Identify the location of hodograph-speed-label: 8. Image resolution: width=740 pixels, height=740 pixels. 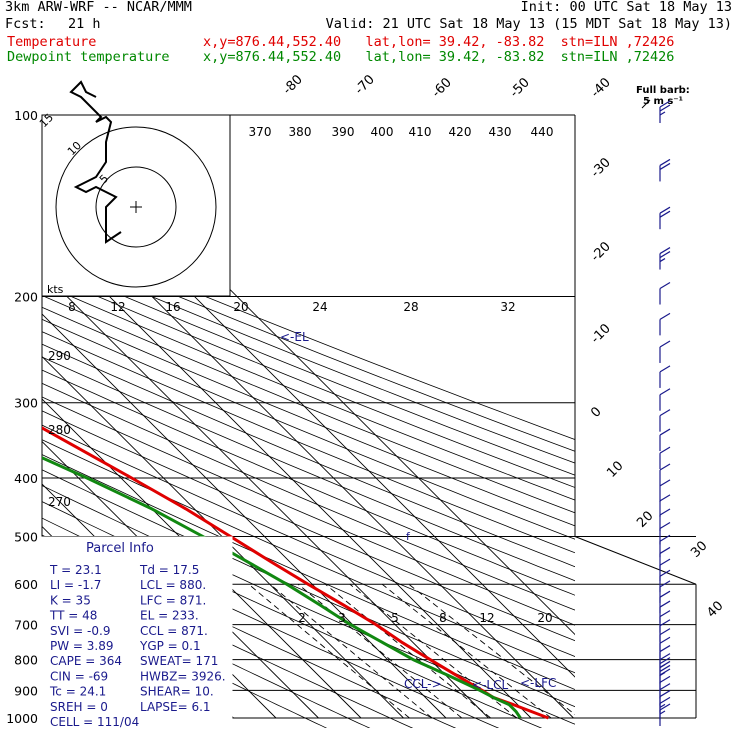
(72, 307).